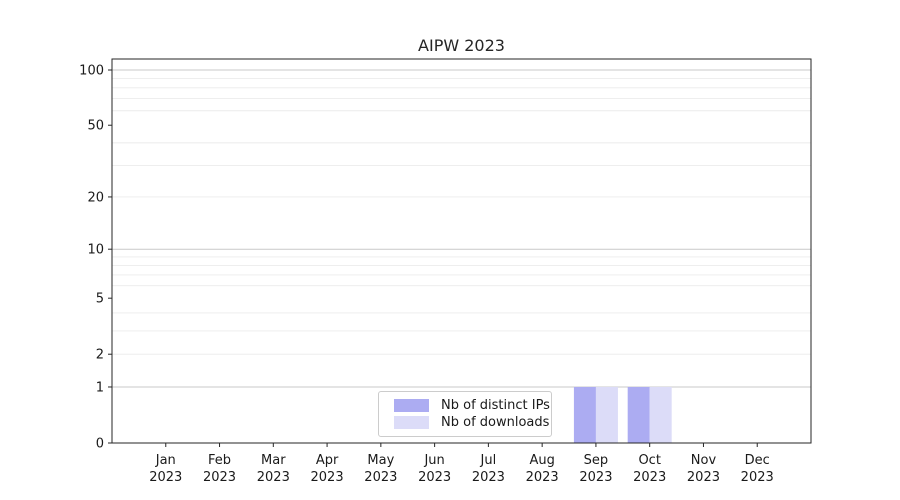 Image resolution: width=900 pixels, height=500 pixels. Describe the element at coordinates (461, 45) in the screenshot. I see `chart-title: AIPW 2023` at that location.